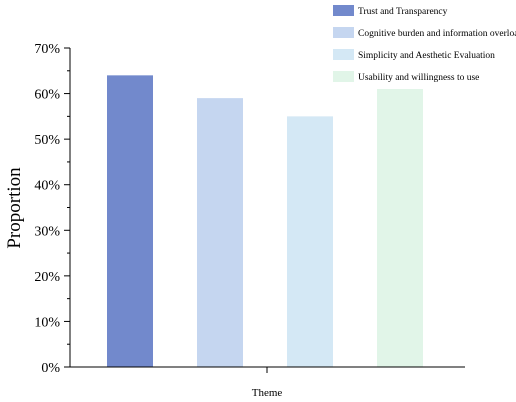 This screenshot has height=402, width=516. I want to click on y-tick-label: 0%, so click(50, 368).